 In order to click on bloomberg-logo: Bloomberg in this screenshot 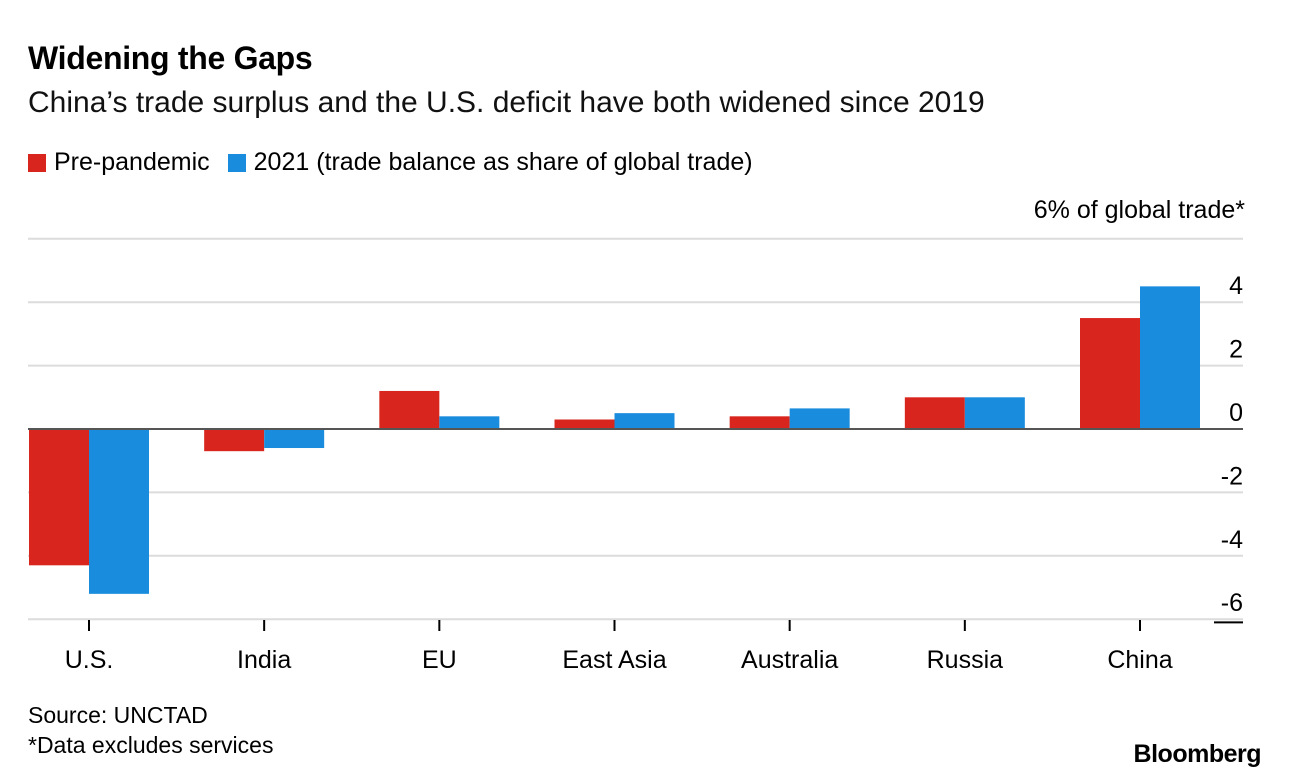, I will do `click(1197, 754)`.